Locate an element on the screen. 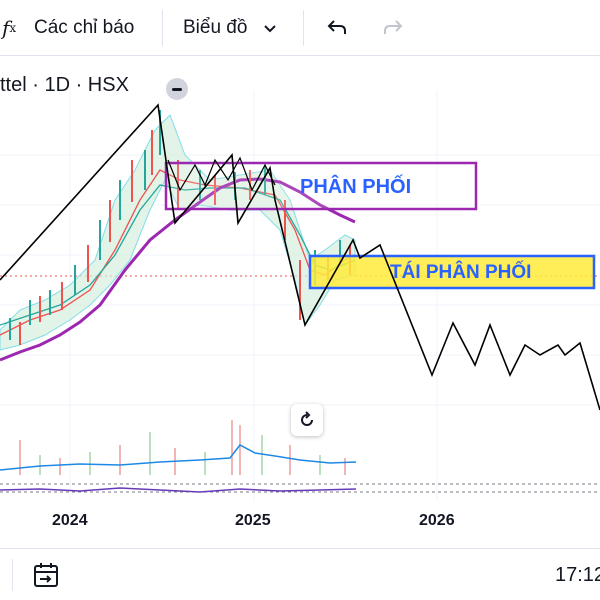  zigzag-detail-line is located at coordinates (221, 174).